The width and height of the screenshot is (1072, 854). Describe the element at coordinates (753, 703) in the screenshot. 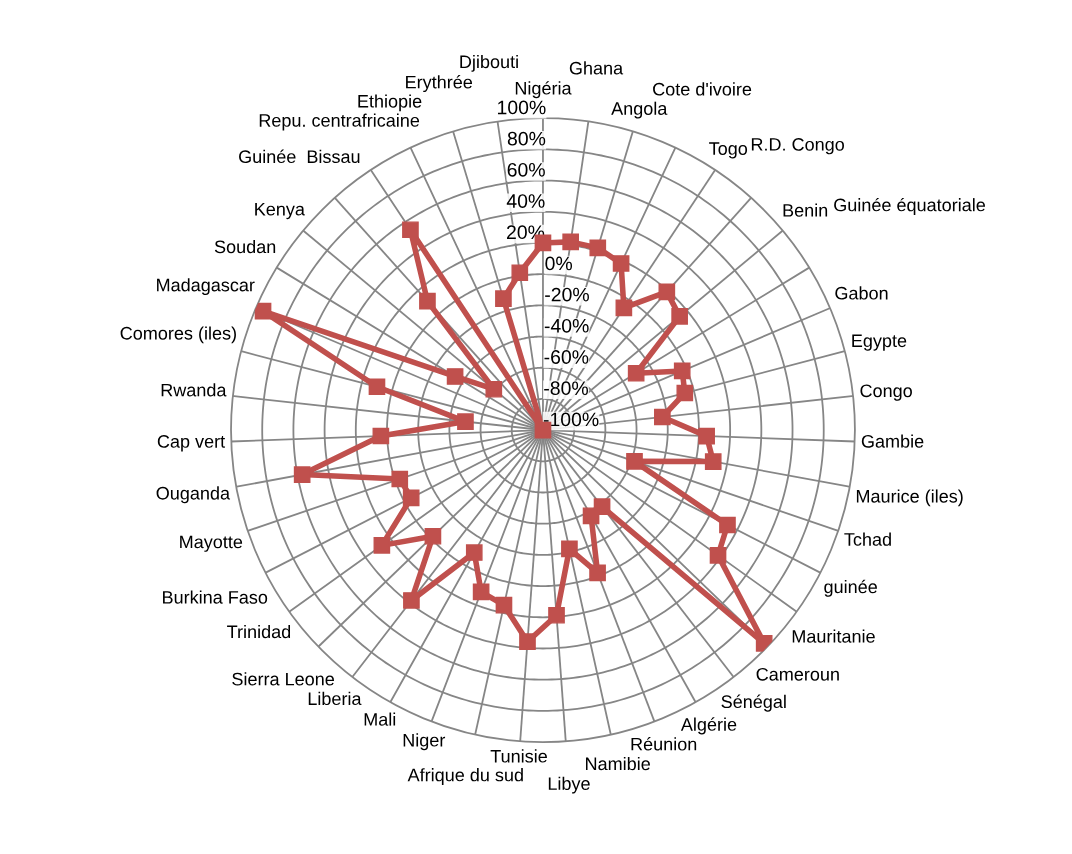

I see `spoke-label: Sénégal` at that location.